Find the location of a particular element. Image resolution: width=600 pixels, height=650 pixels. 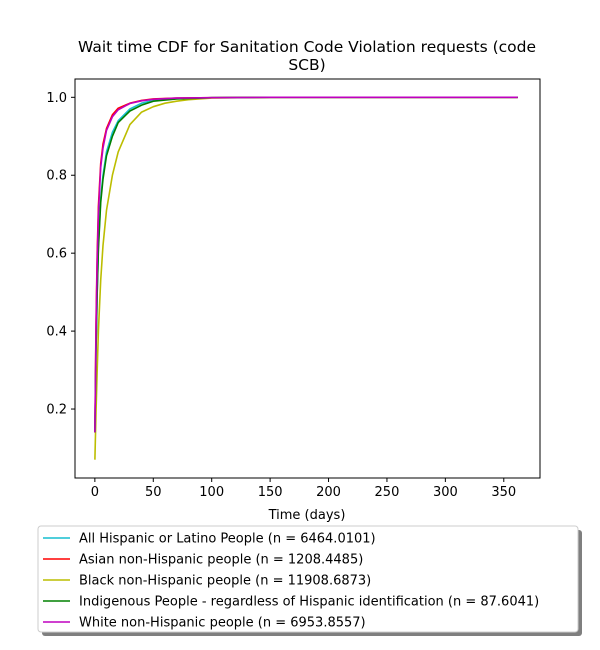

x-tick-label: 50 is located at coordinates (153, 492).